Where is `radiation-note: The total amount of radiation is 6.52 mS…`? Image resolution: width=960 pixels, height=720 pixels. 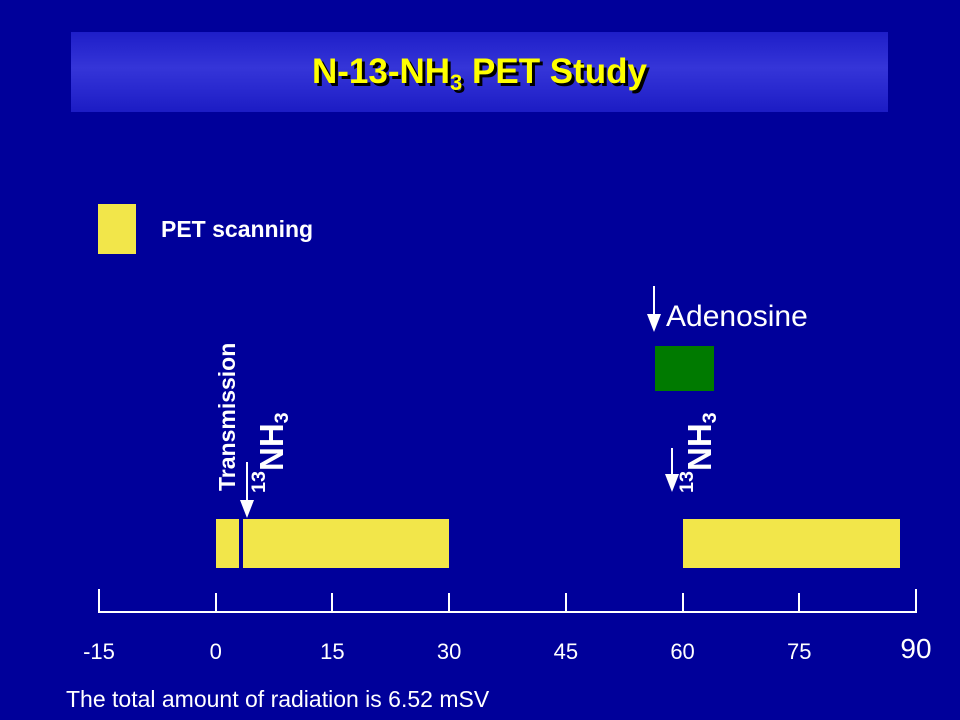 radiation-note: The total amount of radiation is 6.52 mS… is located at coordinates (278, 699).